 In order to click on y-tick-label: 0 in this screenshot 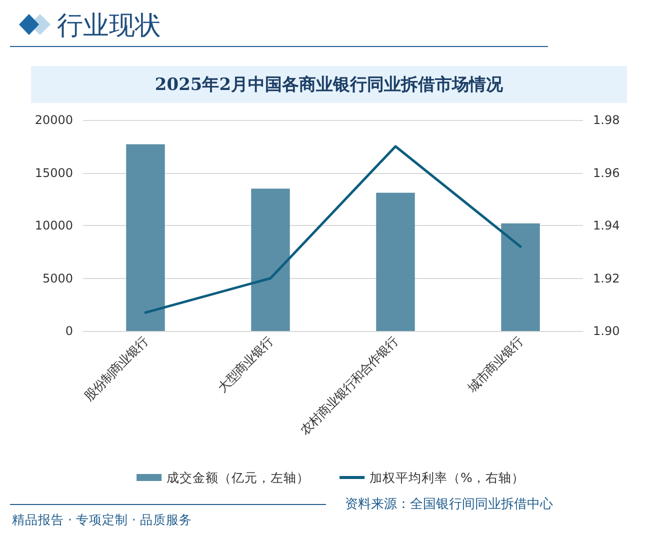, I will do `click(69, 331)`.